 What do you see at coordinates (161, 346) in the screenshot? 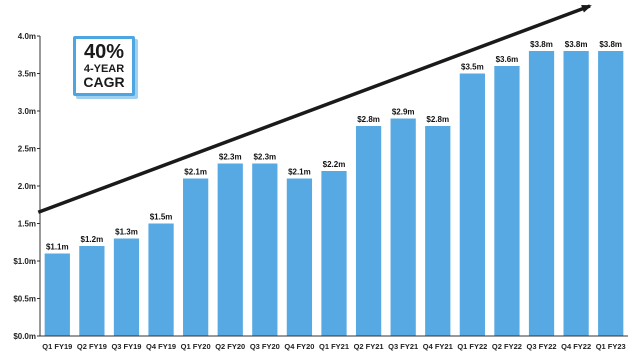
I see `x-tick-label: Q4 FY19` at bounding box center [161, 346].